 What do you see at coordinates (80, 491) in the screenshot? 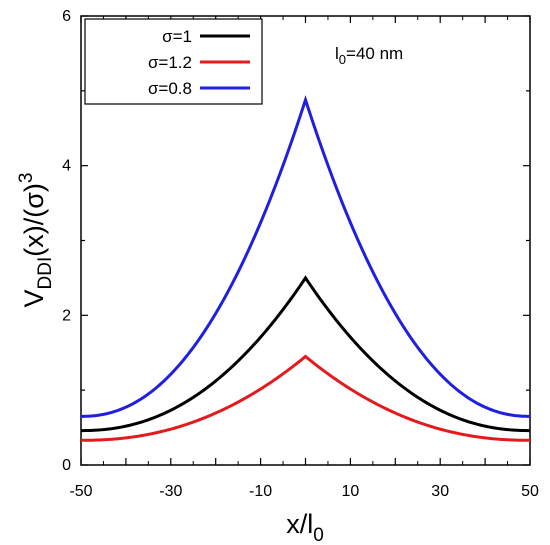
I see `x-tick-label: -50` at bounding box center [80, 491].